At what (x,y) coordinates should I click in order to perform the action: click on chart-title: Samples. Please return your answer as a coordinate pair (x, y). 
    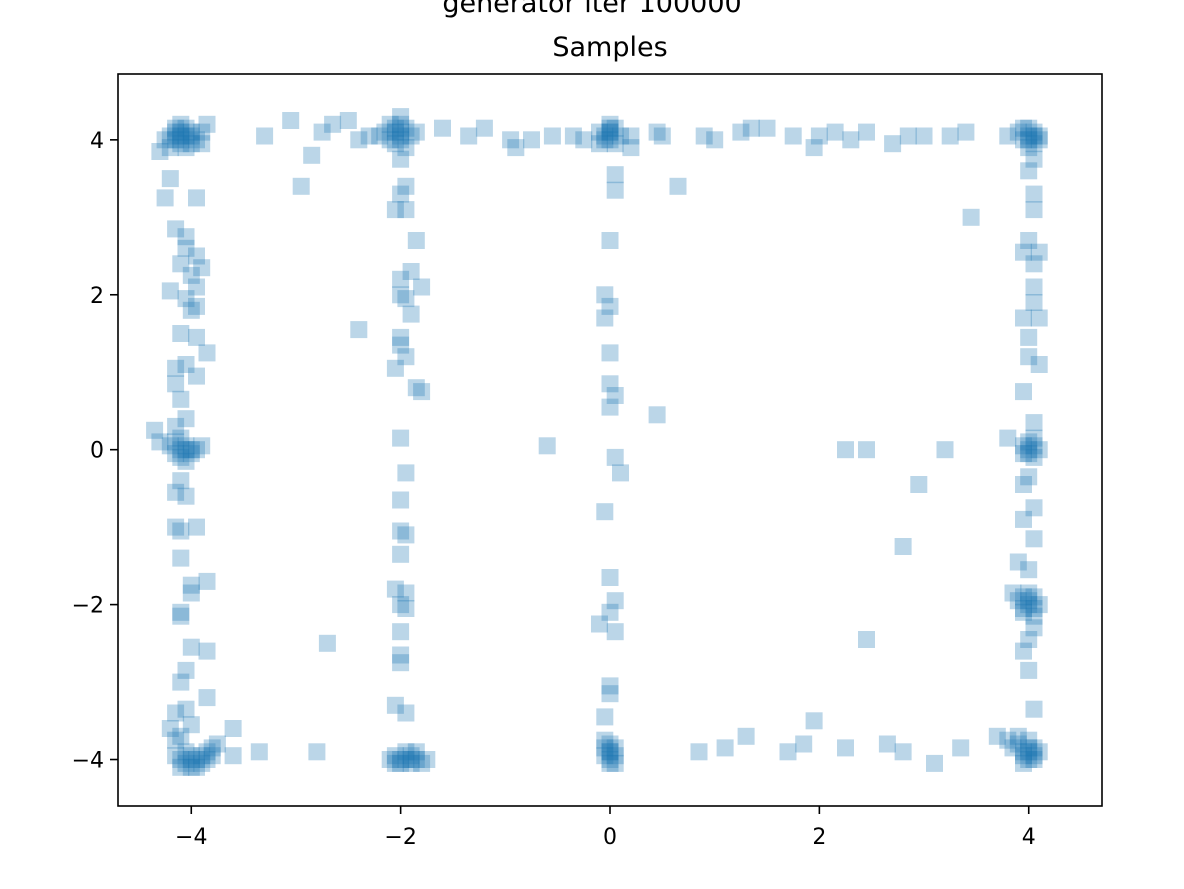
    Looking at the image, I should click on (609, 47).